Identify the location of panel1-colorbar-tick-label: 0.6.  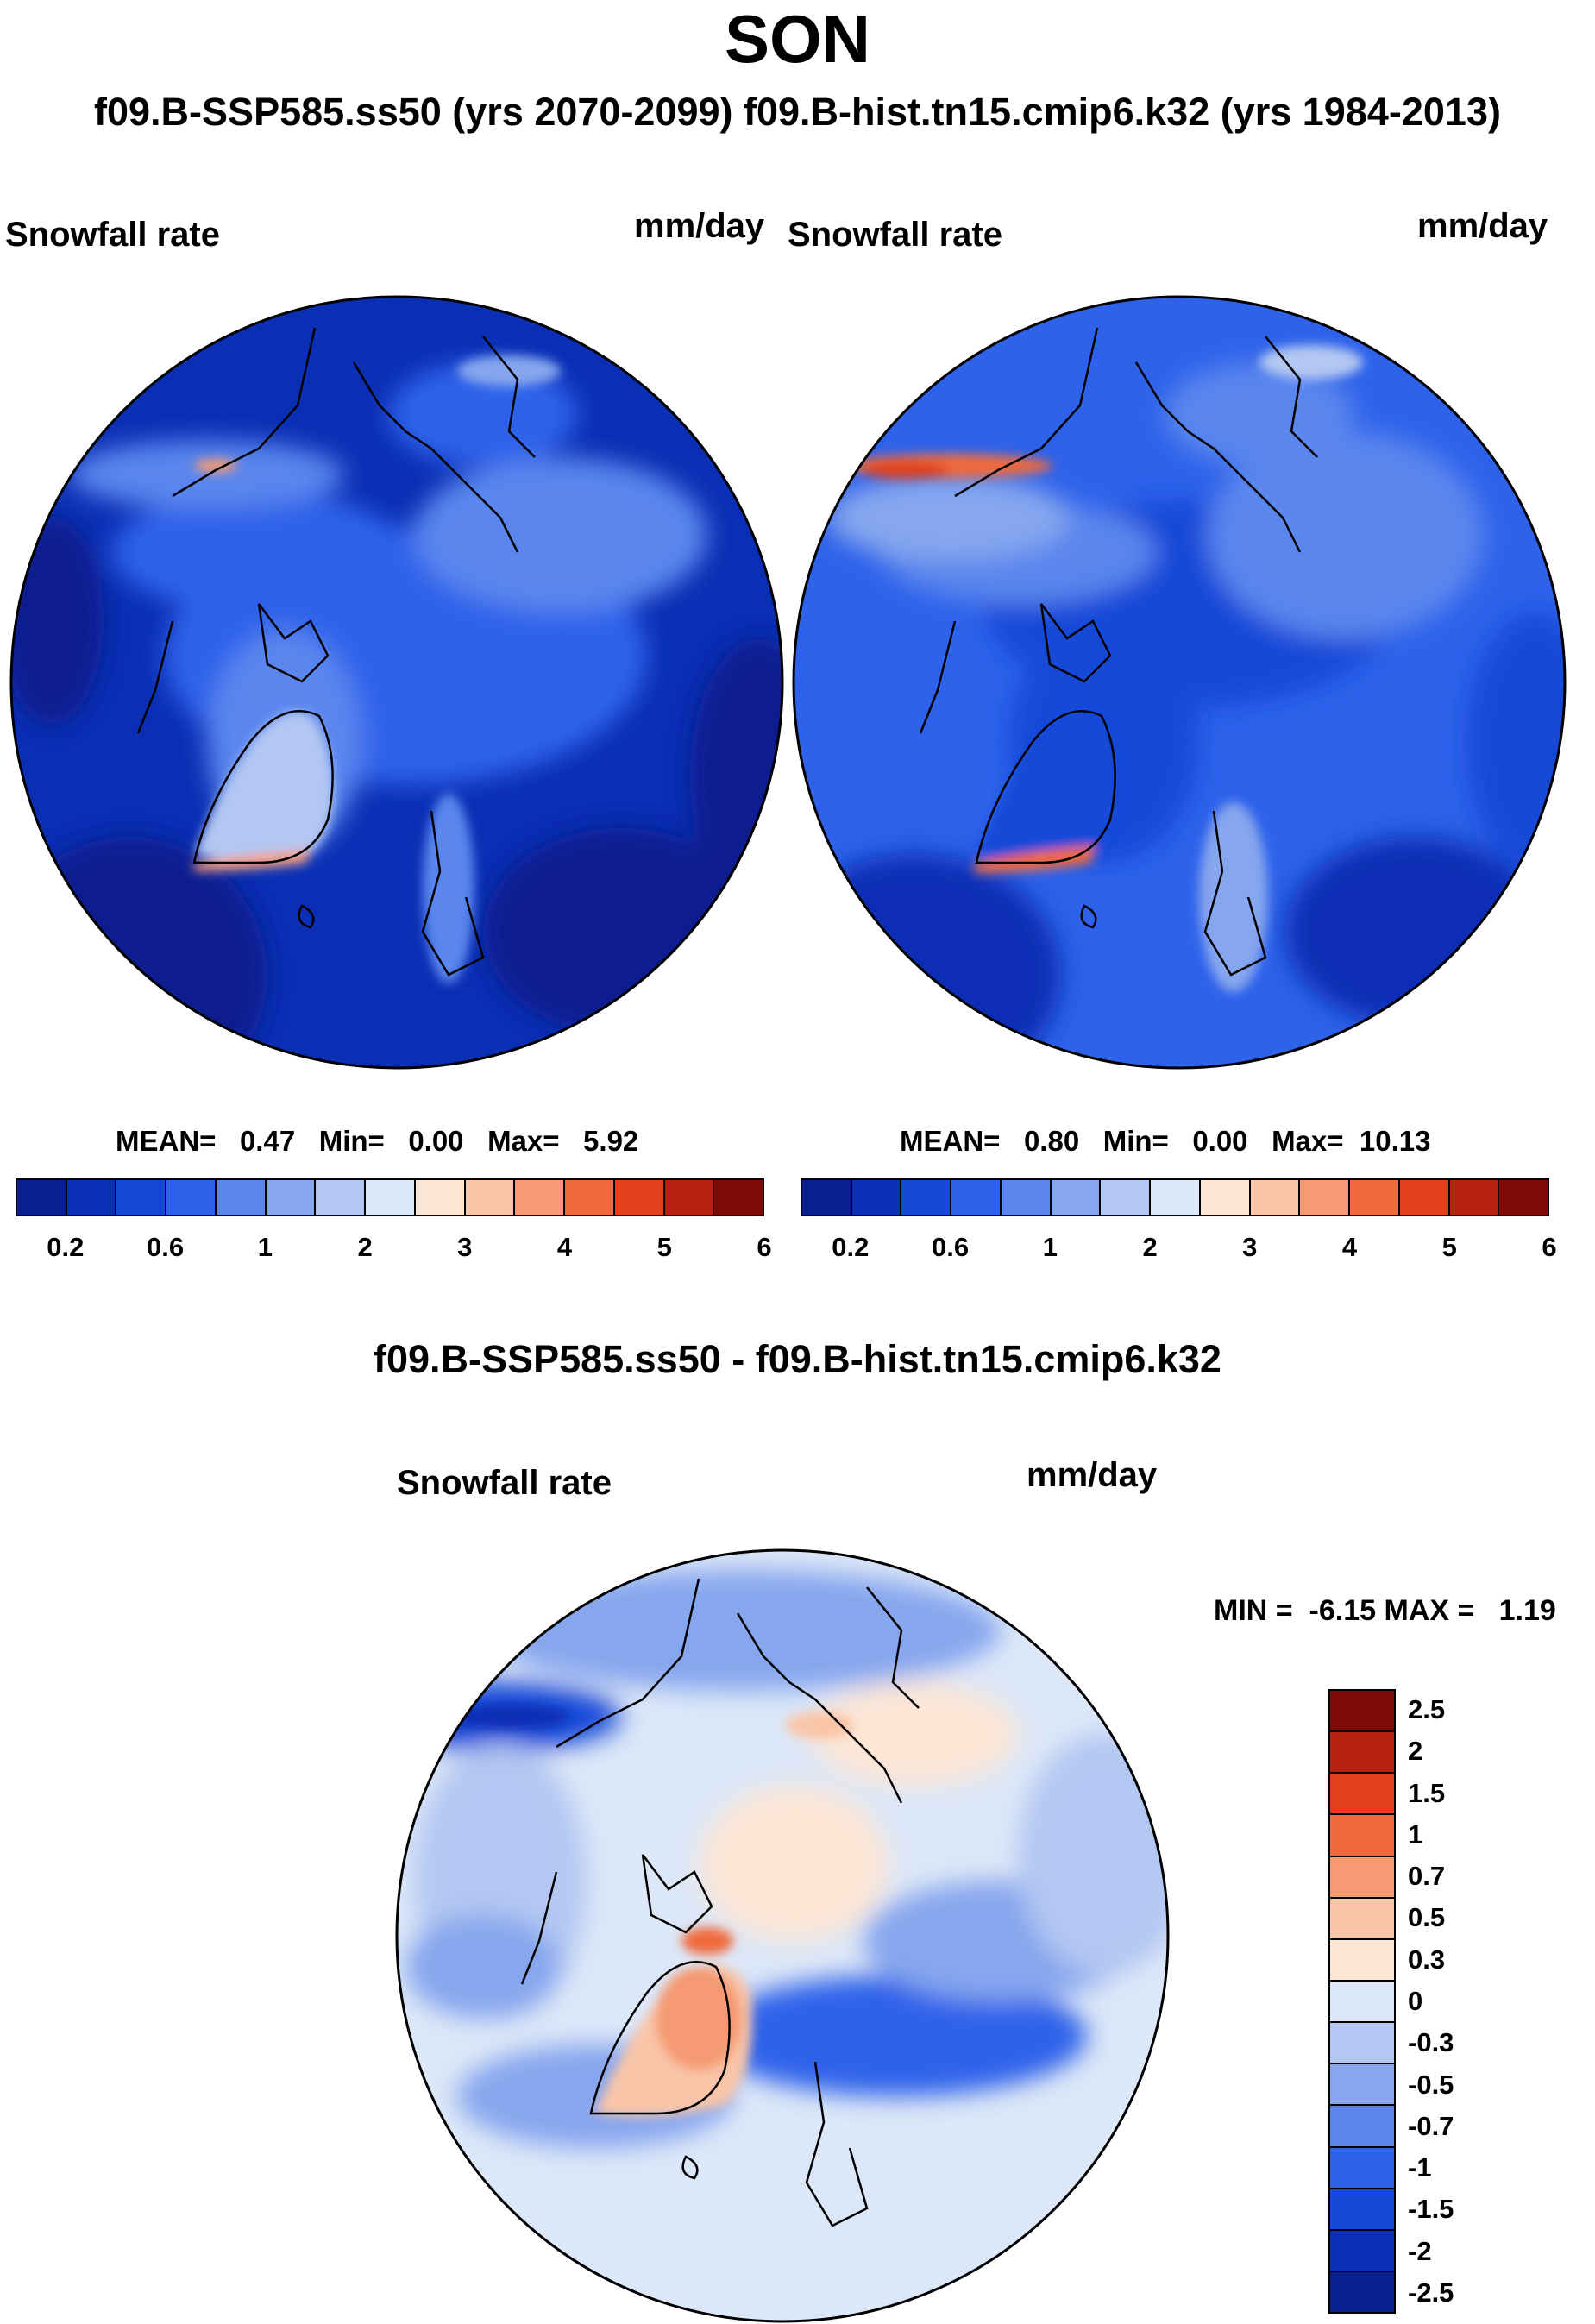
(166, 1247).